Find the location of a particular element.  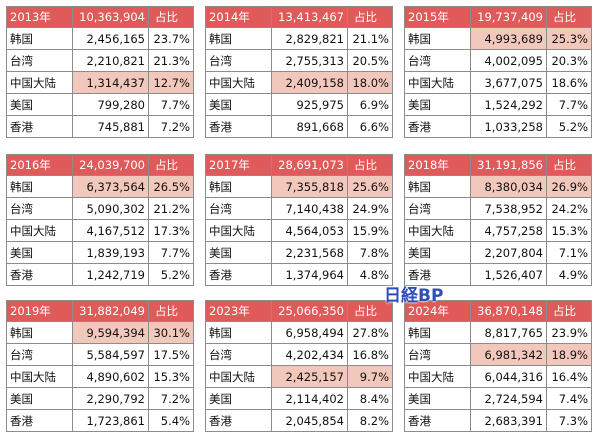

value-cell: 4,167,512 is located at coordinates (110, 230).